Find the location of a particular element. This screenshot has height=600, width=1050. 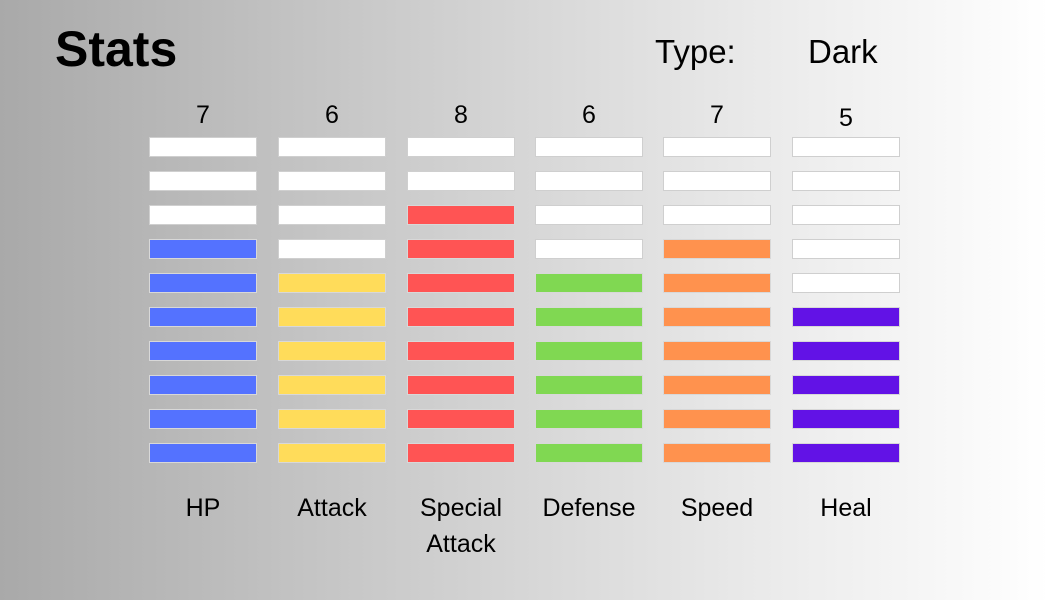

stat-value-attack: 6 is located at coordinates (332, 115).